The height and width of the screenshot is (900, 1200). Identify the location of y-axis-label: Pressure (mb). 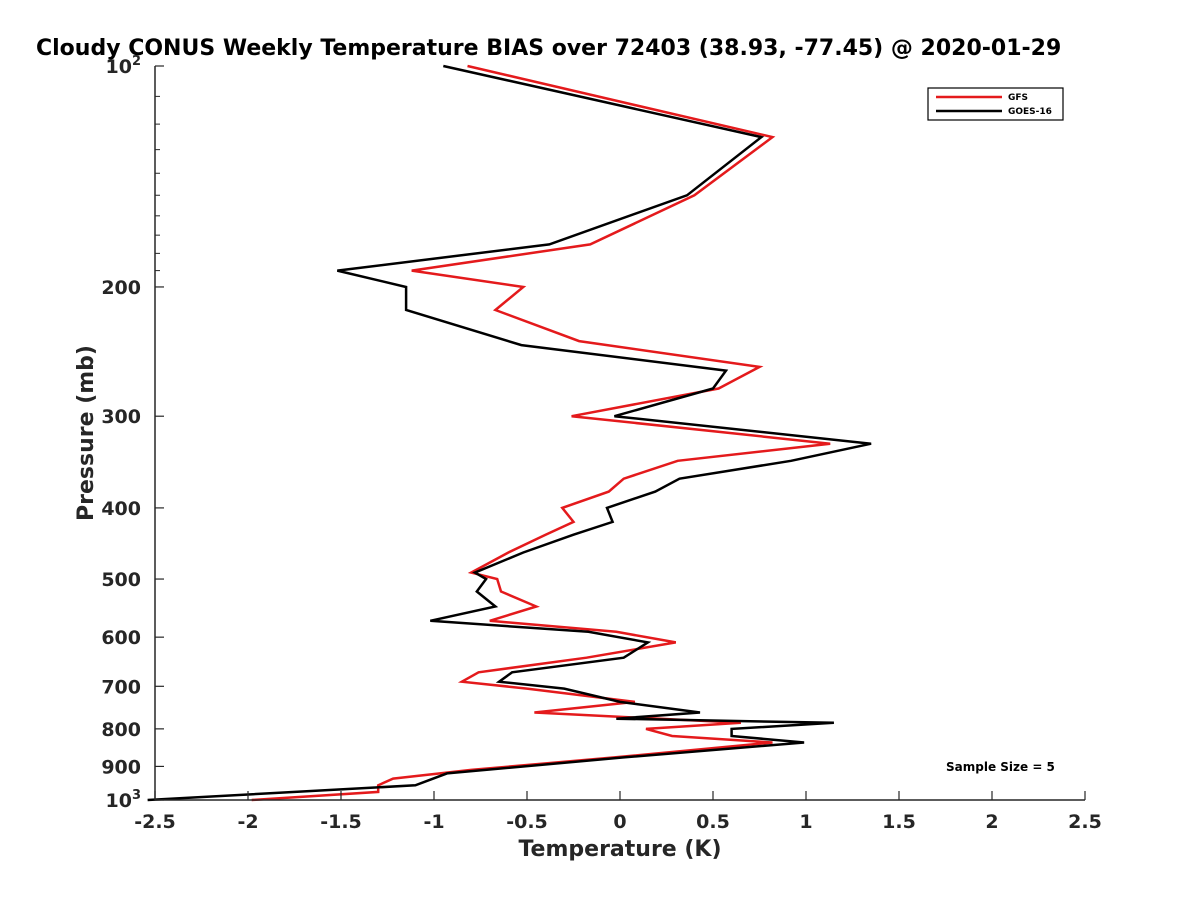
(86, 433).